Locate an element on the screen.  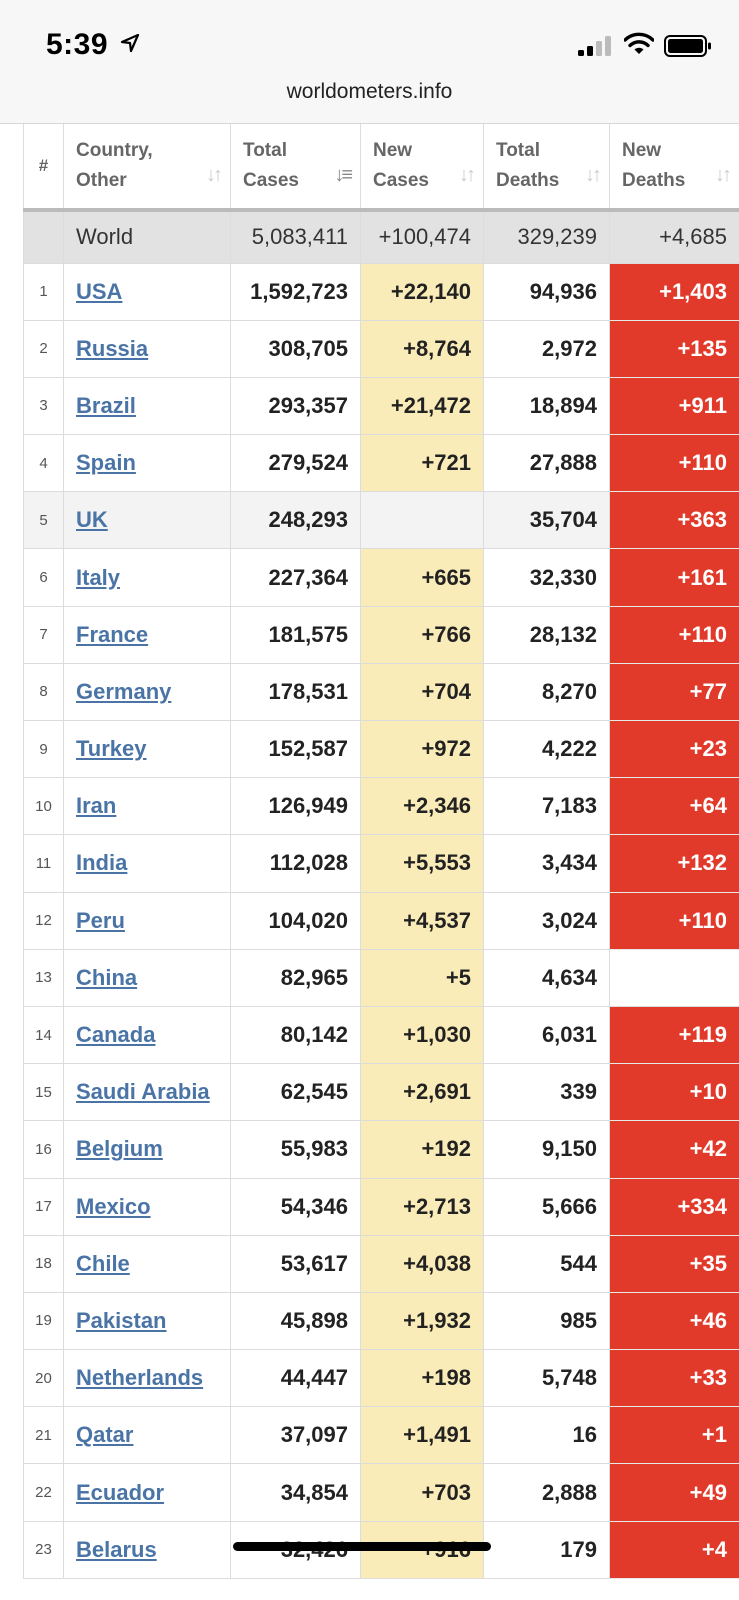
country-cell: Saudi Arabia is located at coordinates (147, 1092).